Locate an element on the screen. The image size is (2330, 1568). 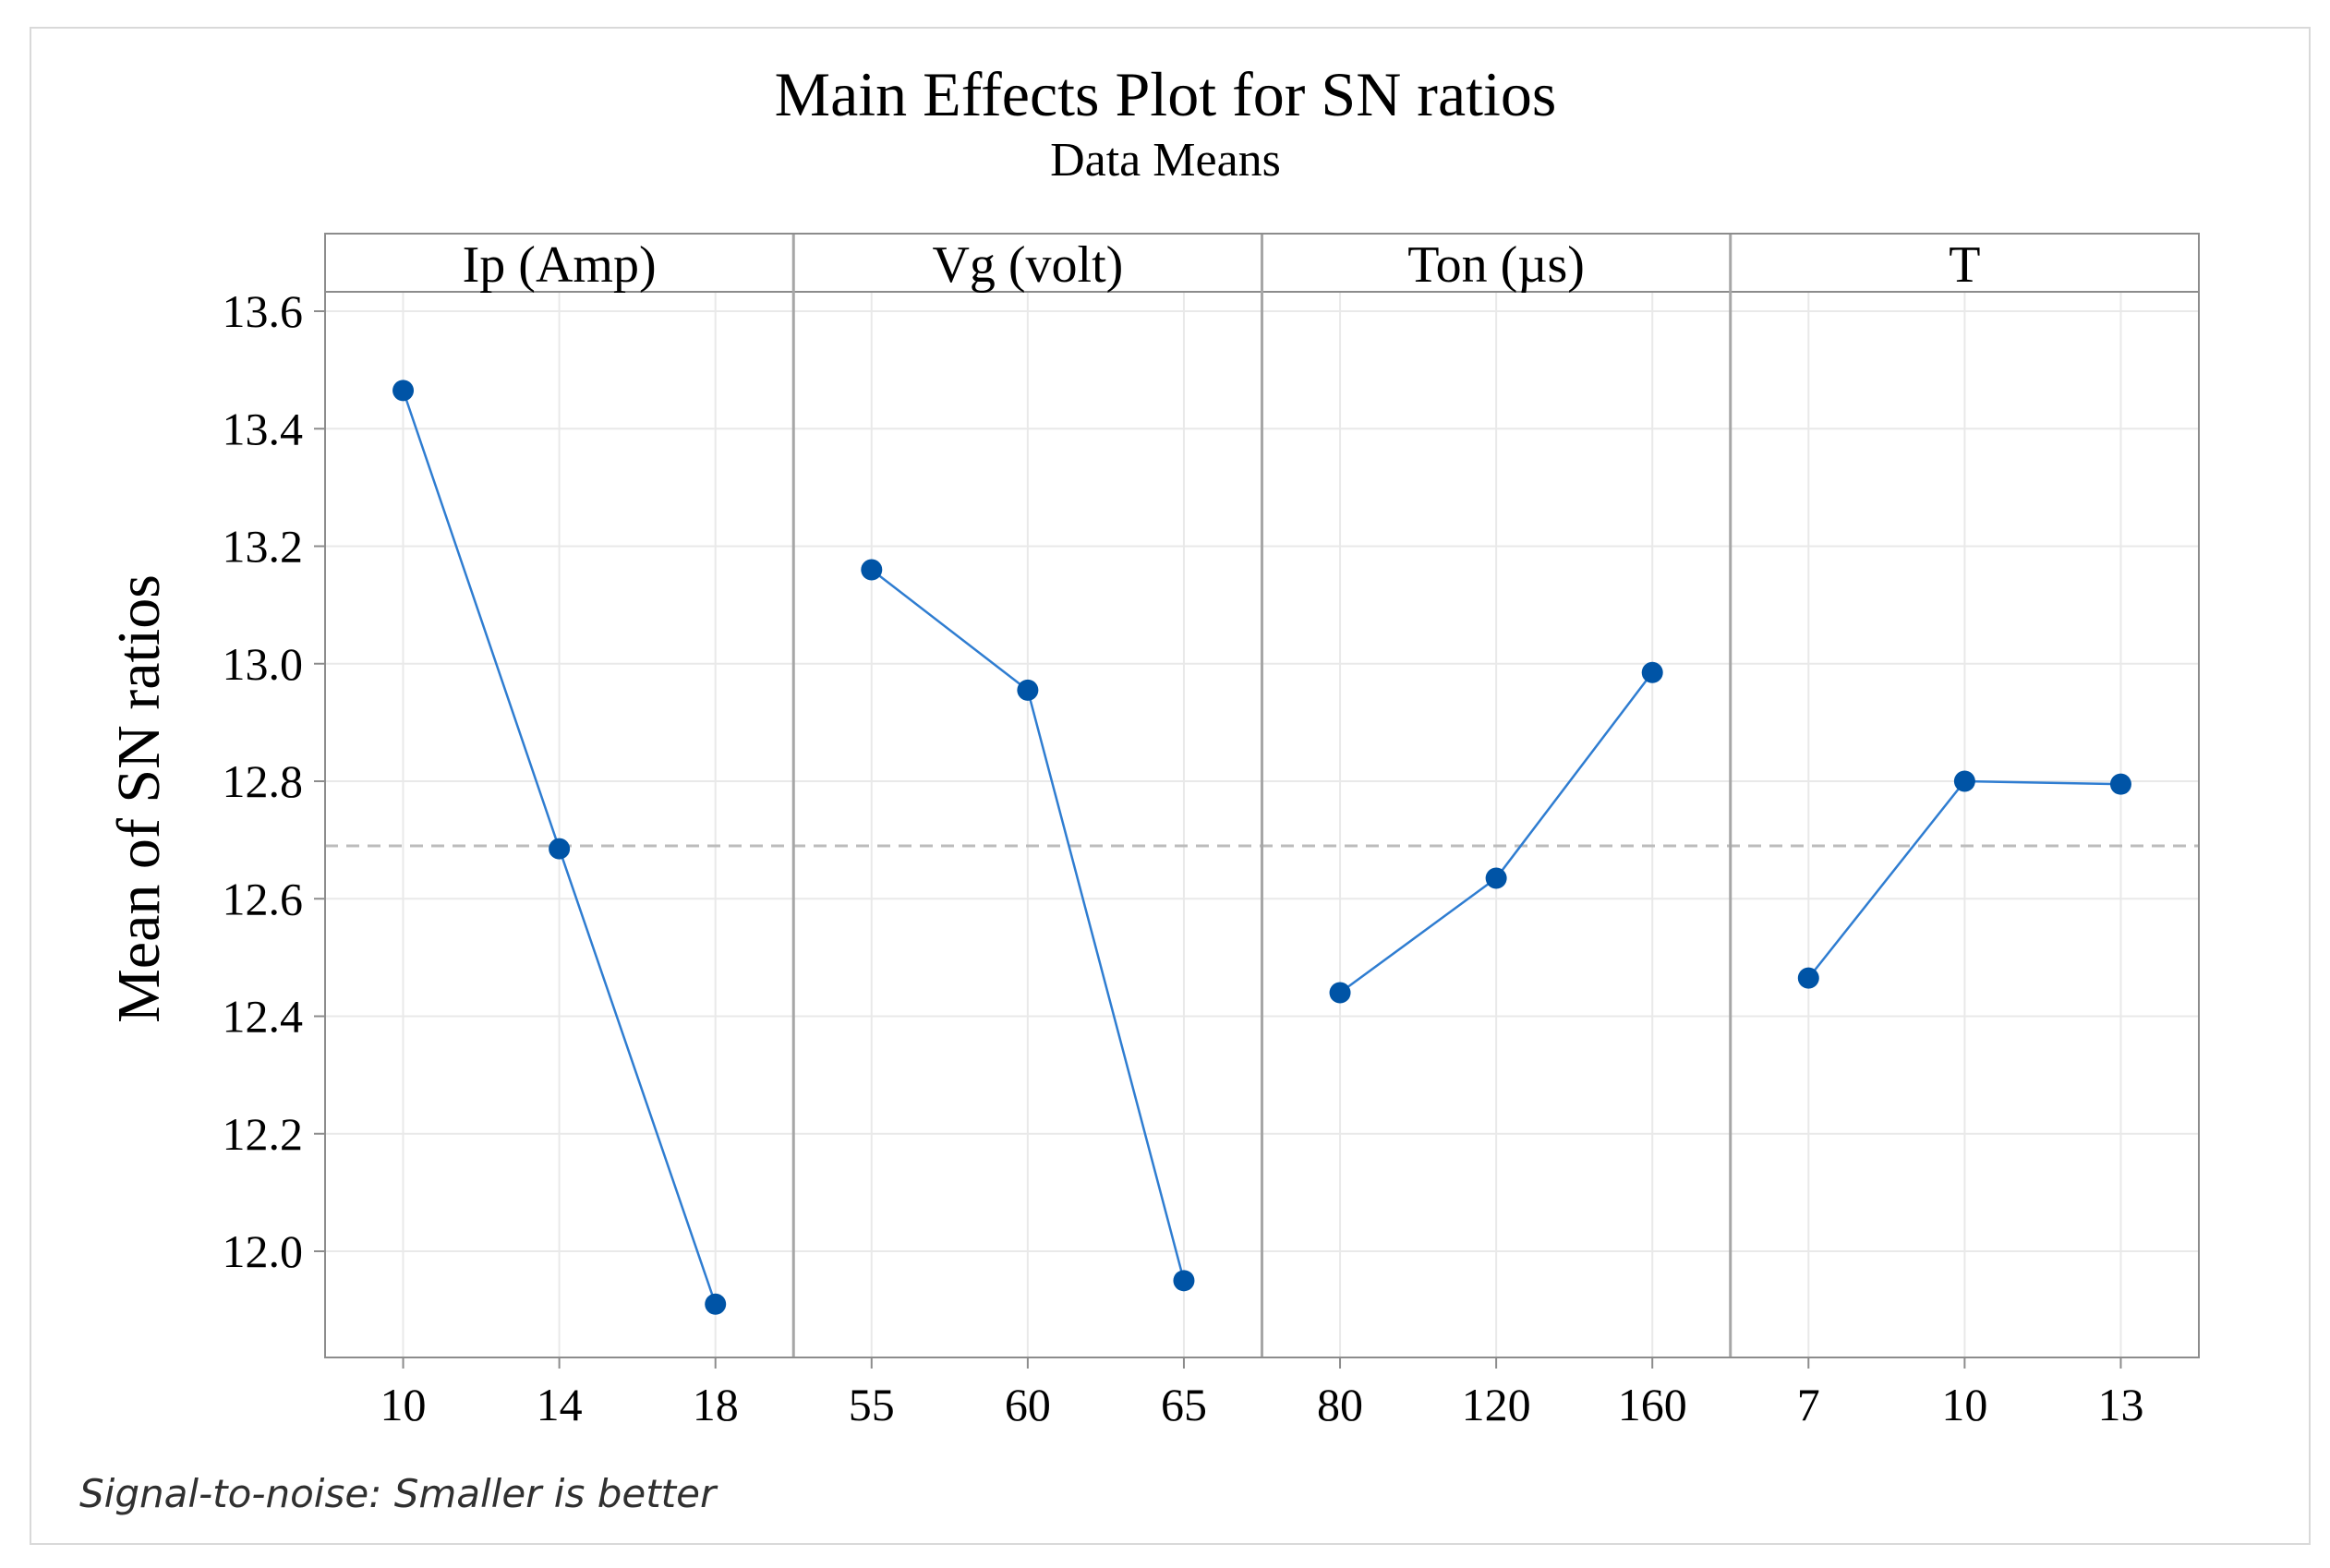
x-tick-label: 55 is located at coordinates (872, 1404).